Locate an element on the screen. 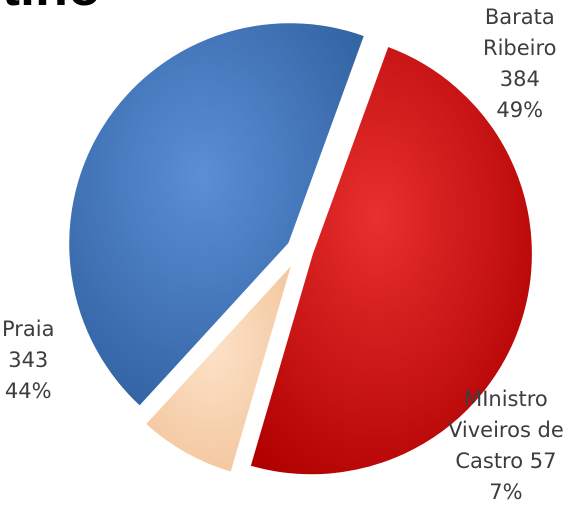 Image resolution: width=586 pixels, height=508 pixels. data-label-praia-percent: 44% is located at coordinates (28, 391).